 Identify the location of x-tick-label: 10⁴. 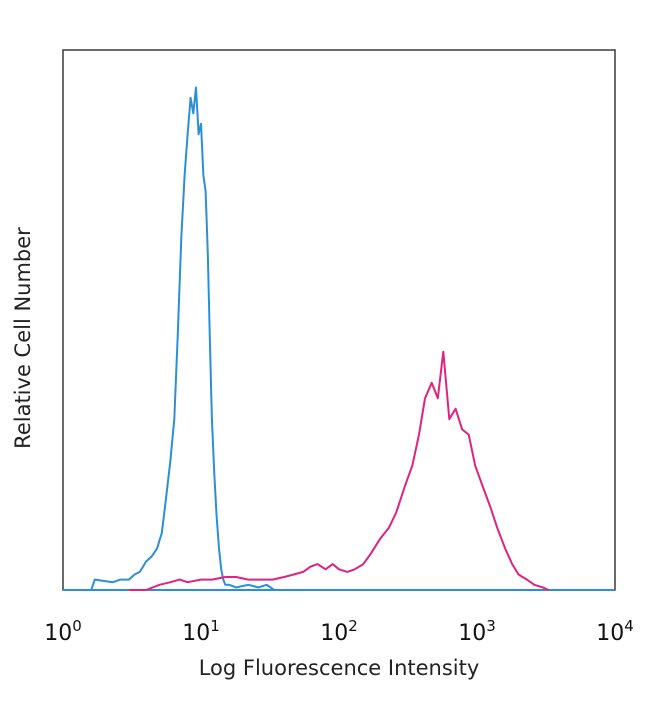
(615, 631).